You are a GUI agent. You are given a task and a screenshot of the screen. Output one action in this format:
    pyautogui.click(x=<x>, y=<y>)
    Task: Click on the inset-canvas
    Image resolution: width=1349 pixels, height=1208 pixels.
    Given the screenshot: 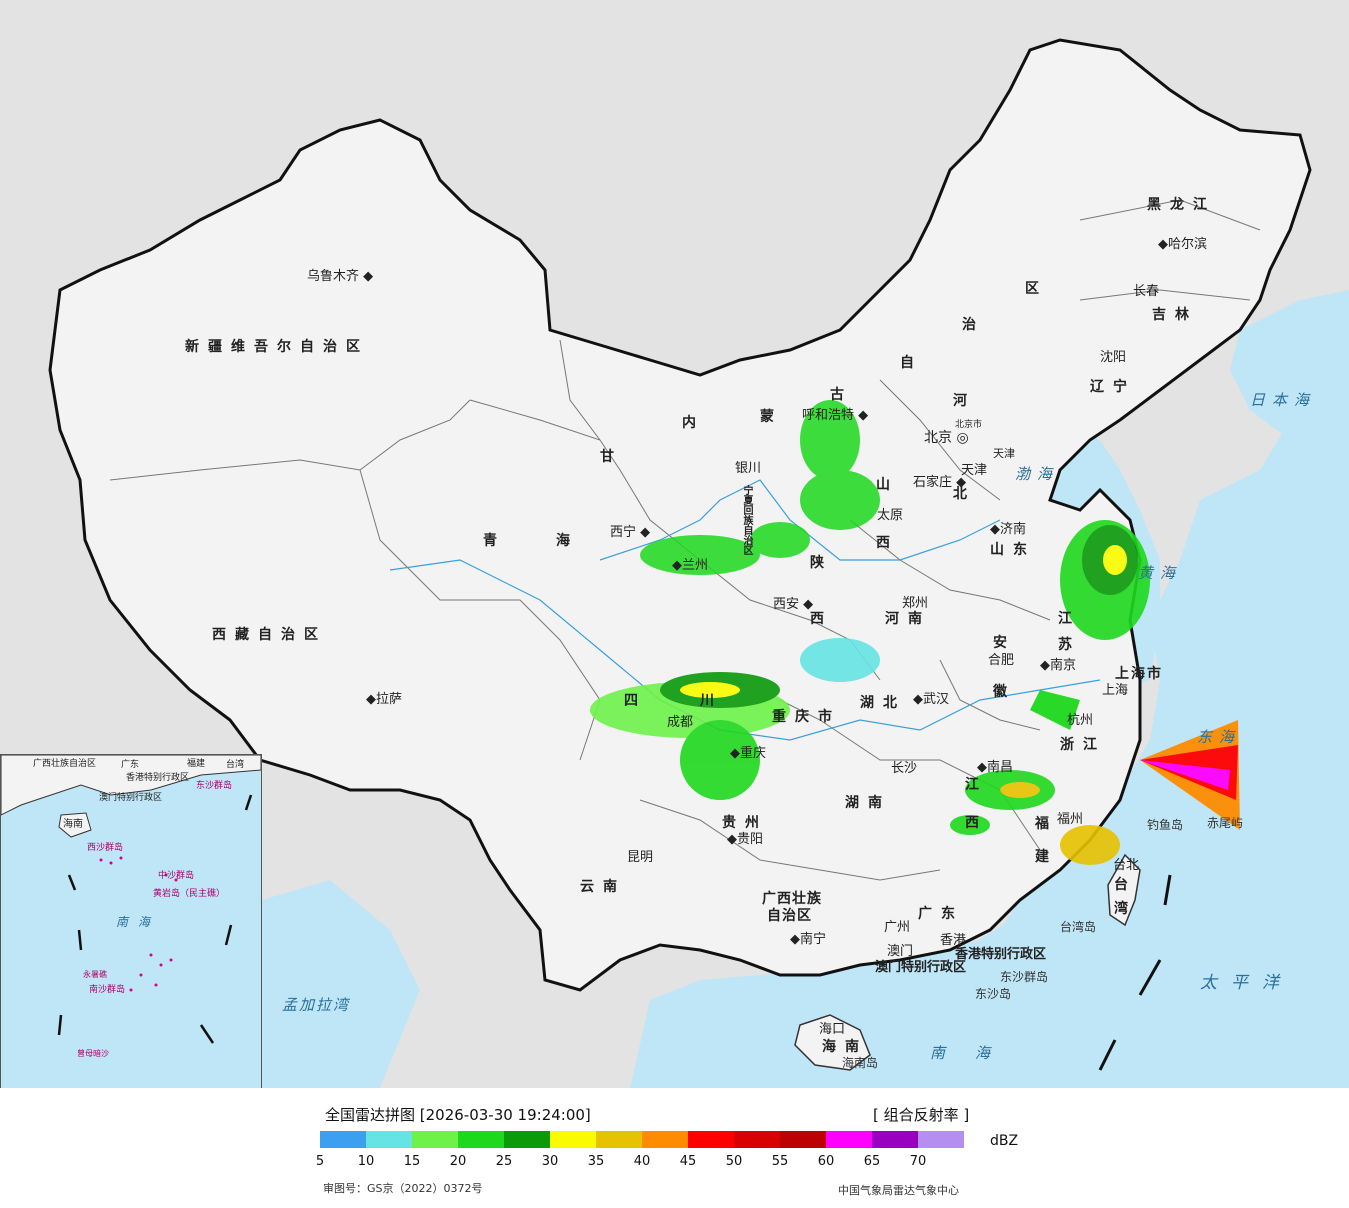 What is the action you would take?
    pyautogui.click(x=131, y=899)
    